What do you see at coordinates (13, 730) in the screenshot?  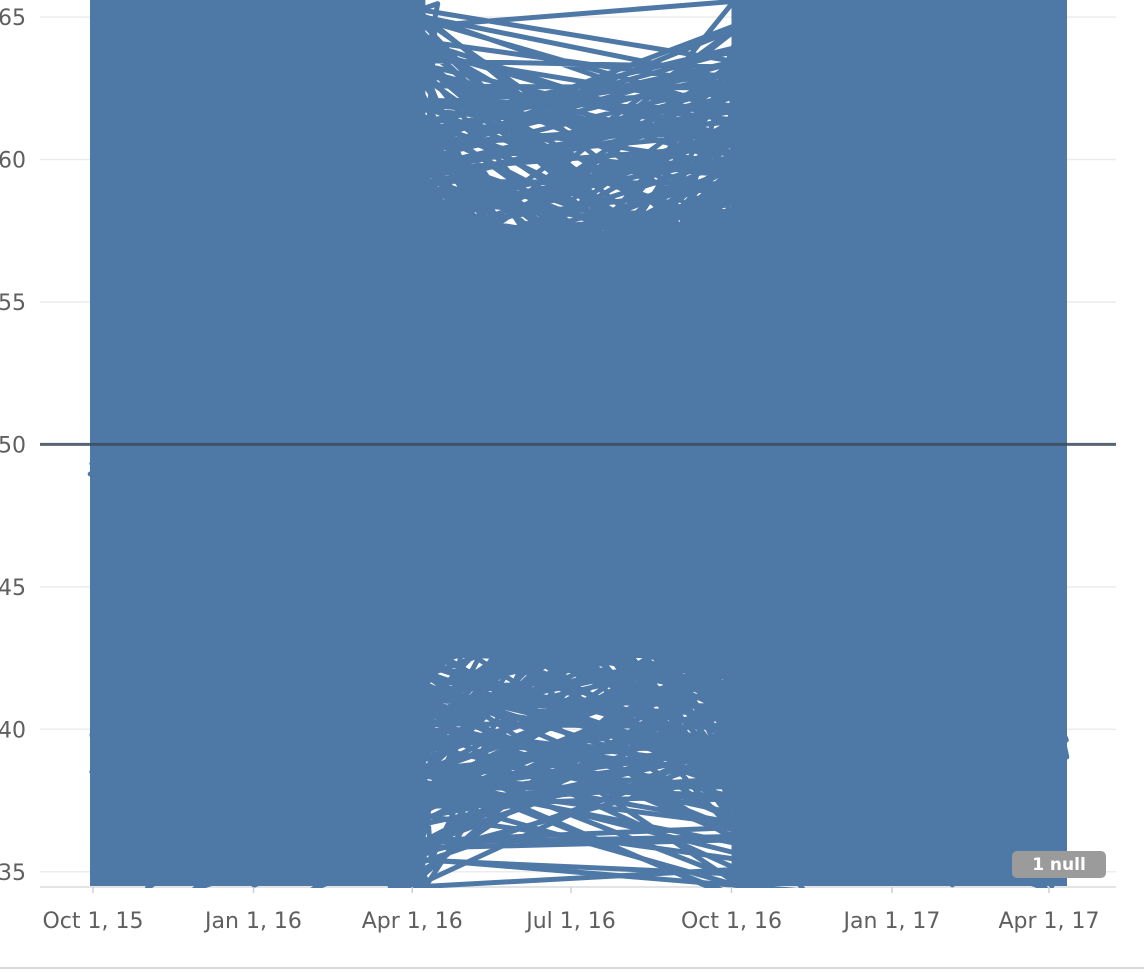 I see `y-tick-label: 40` at bounding box center [13, 730].